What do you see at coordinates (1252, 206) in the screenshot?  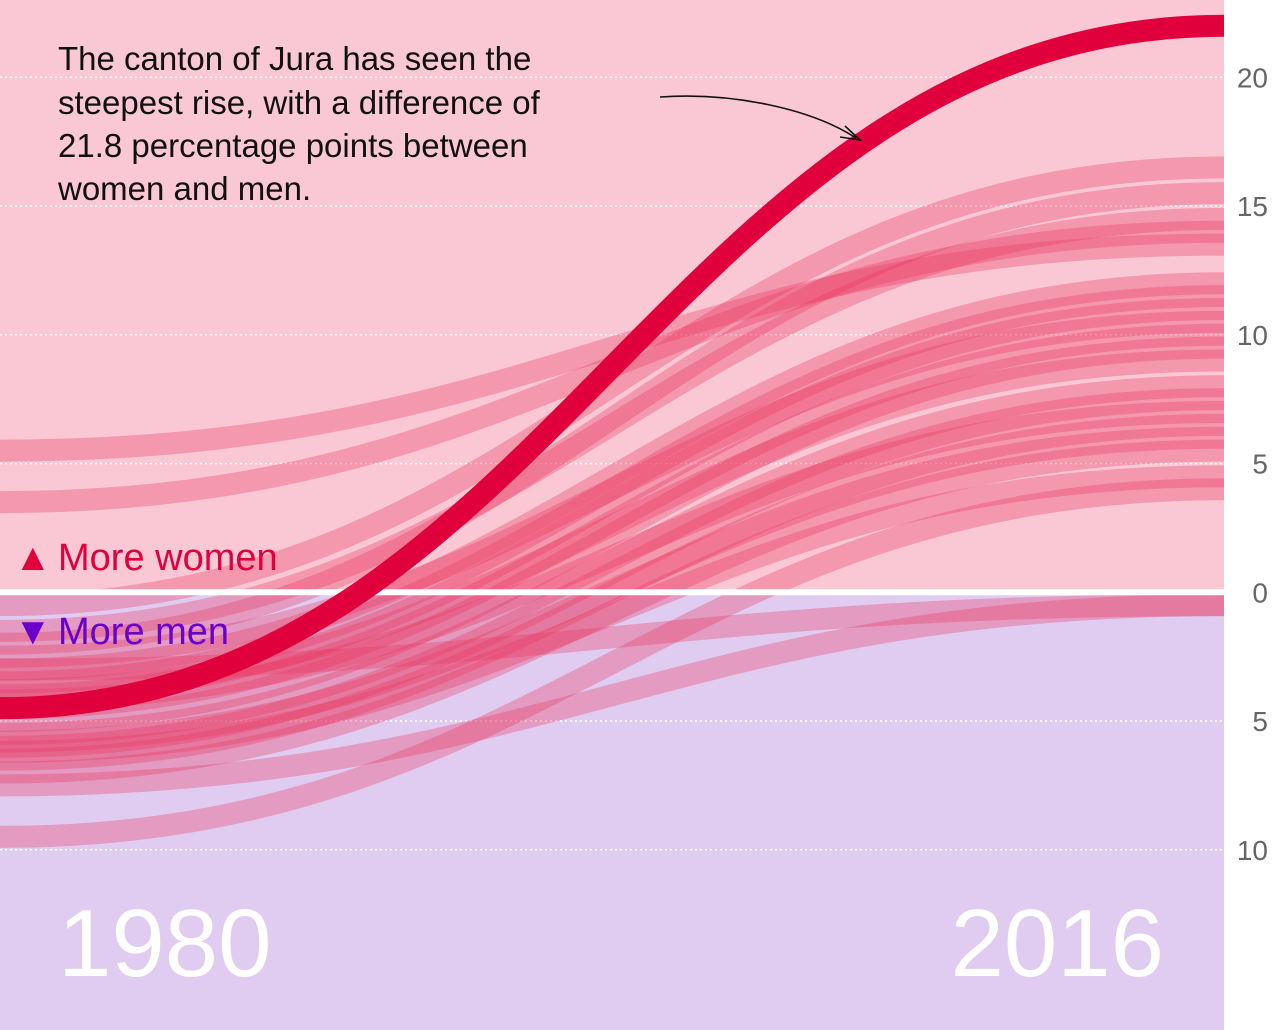 I see `y-tick-label: 15` at bounding box center [1252, 206].